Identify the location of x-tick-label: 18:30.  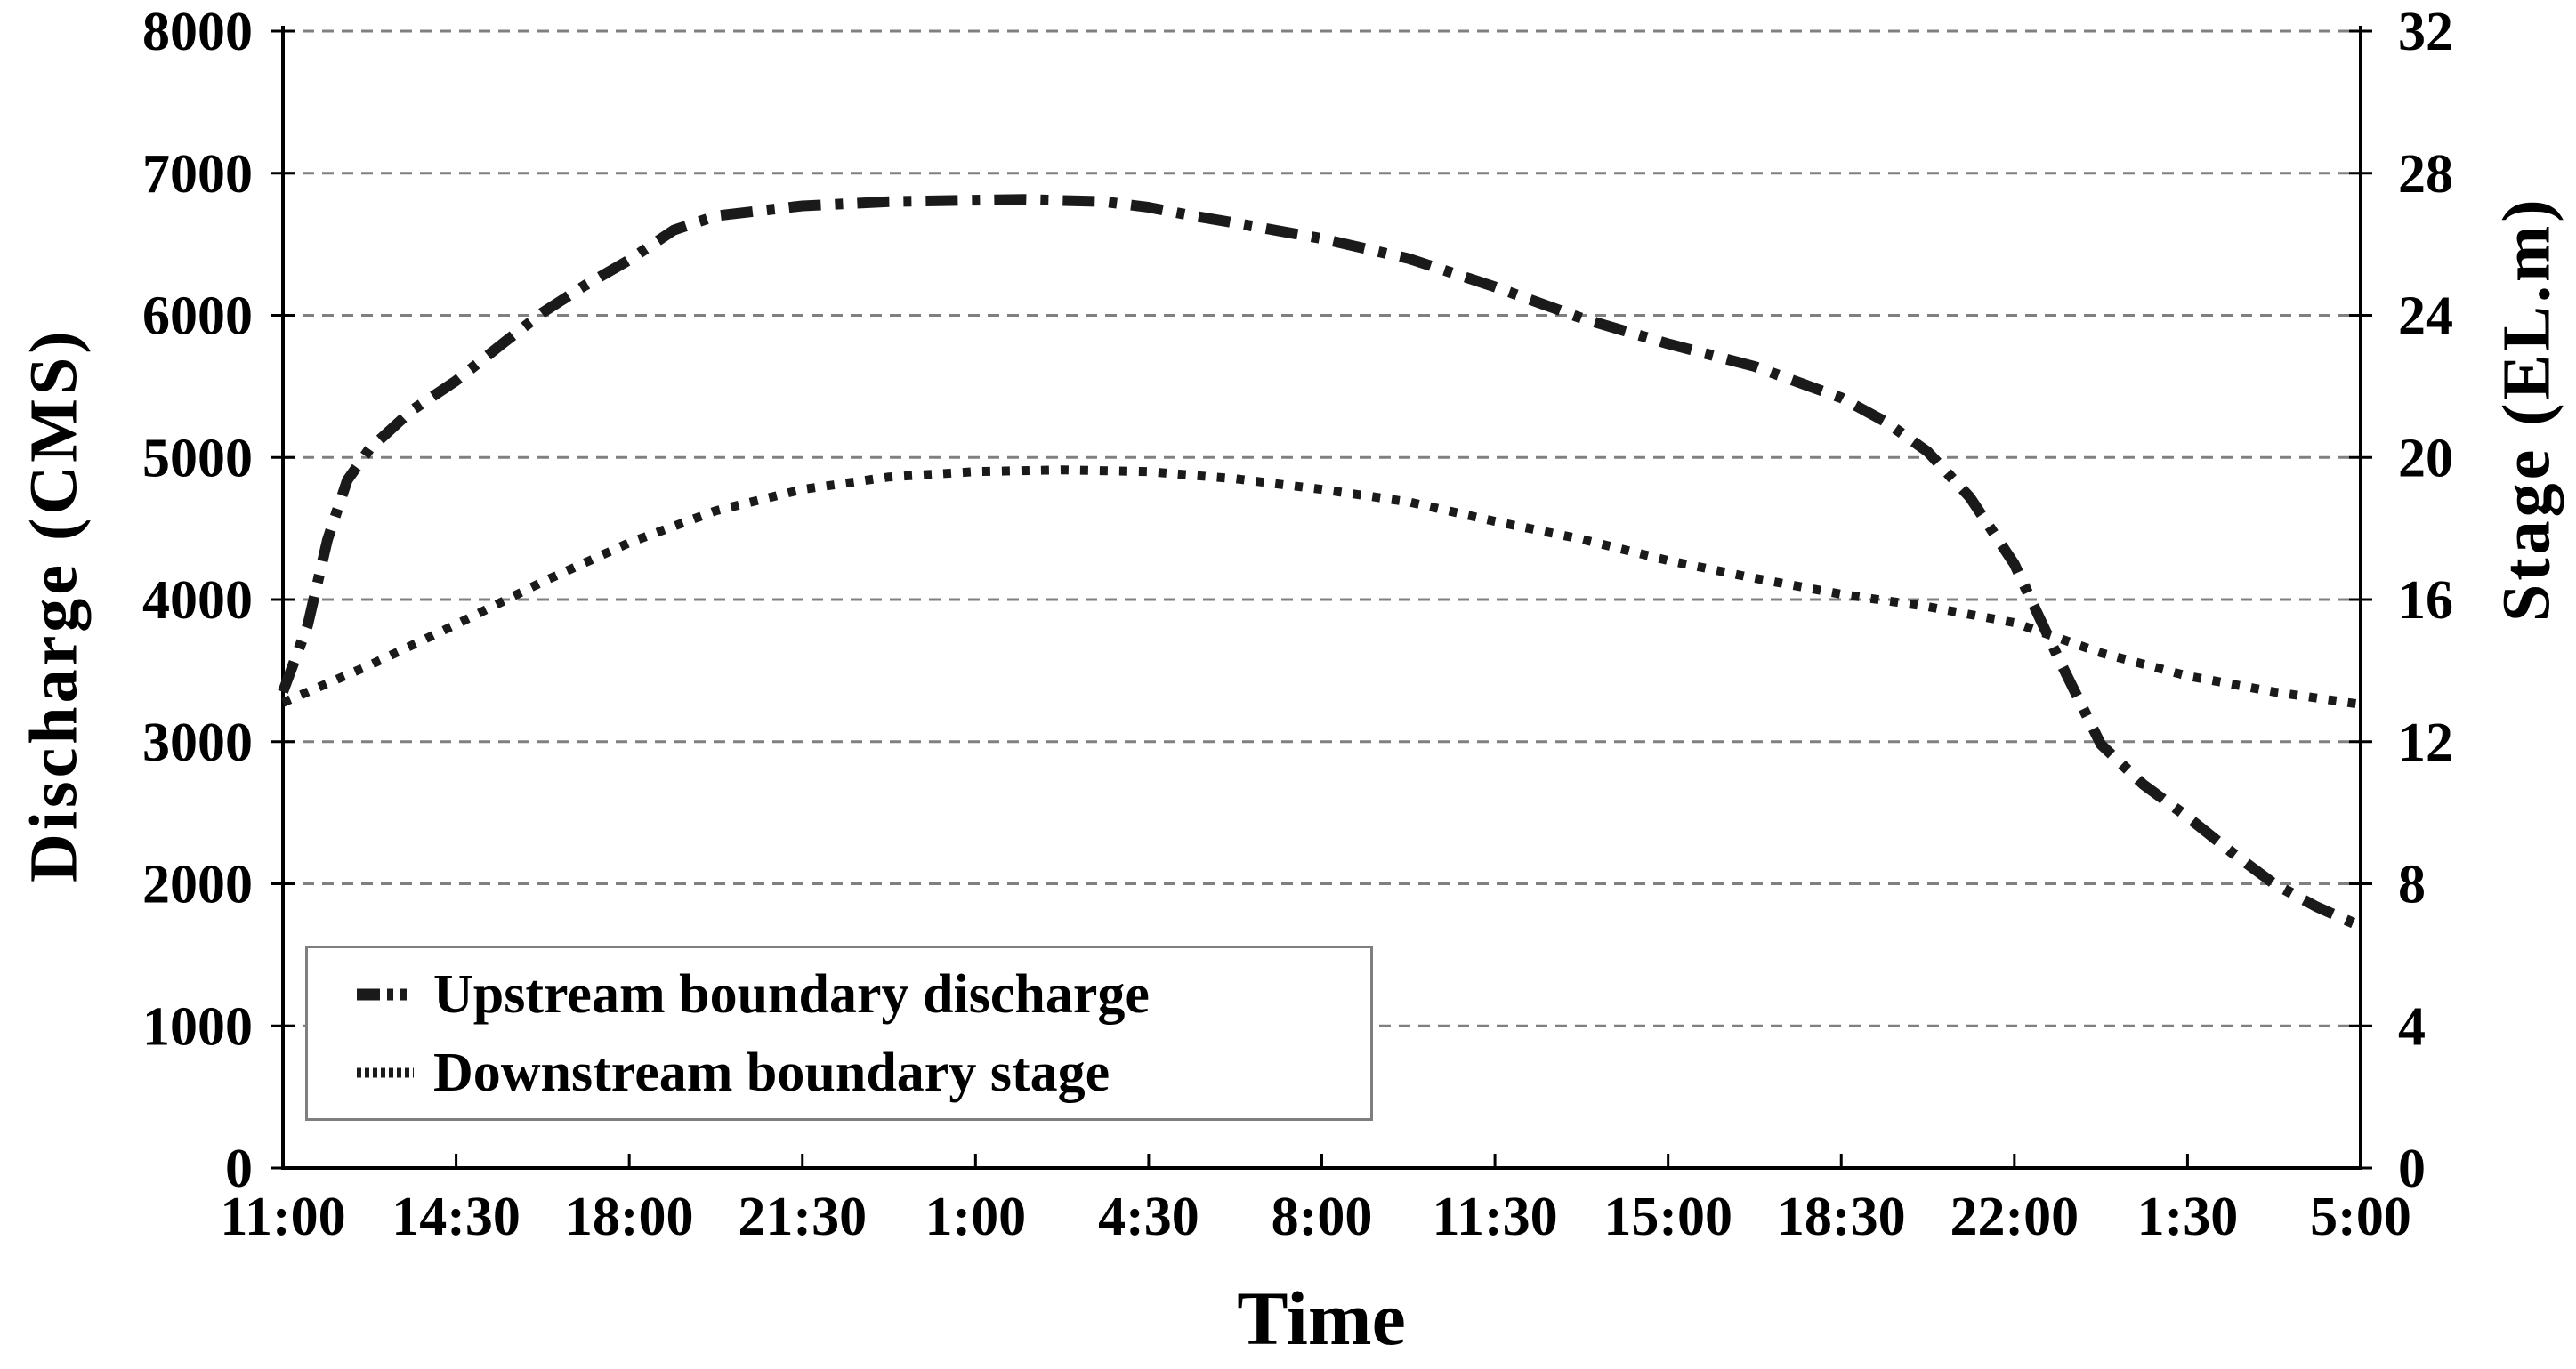
(1841, 1217).